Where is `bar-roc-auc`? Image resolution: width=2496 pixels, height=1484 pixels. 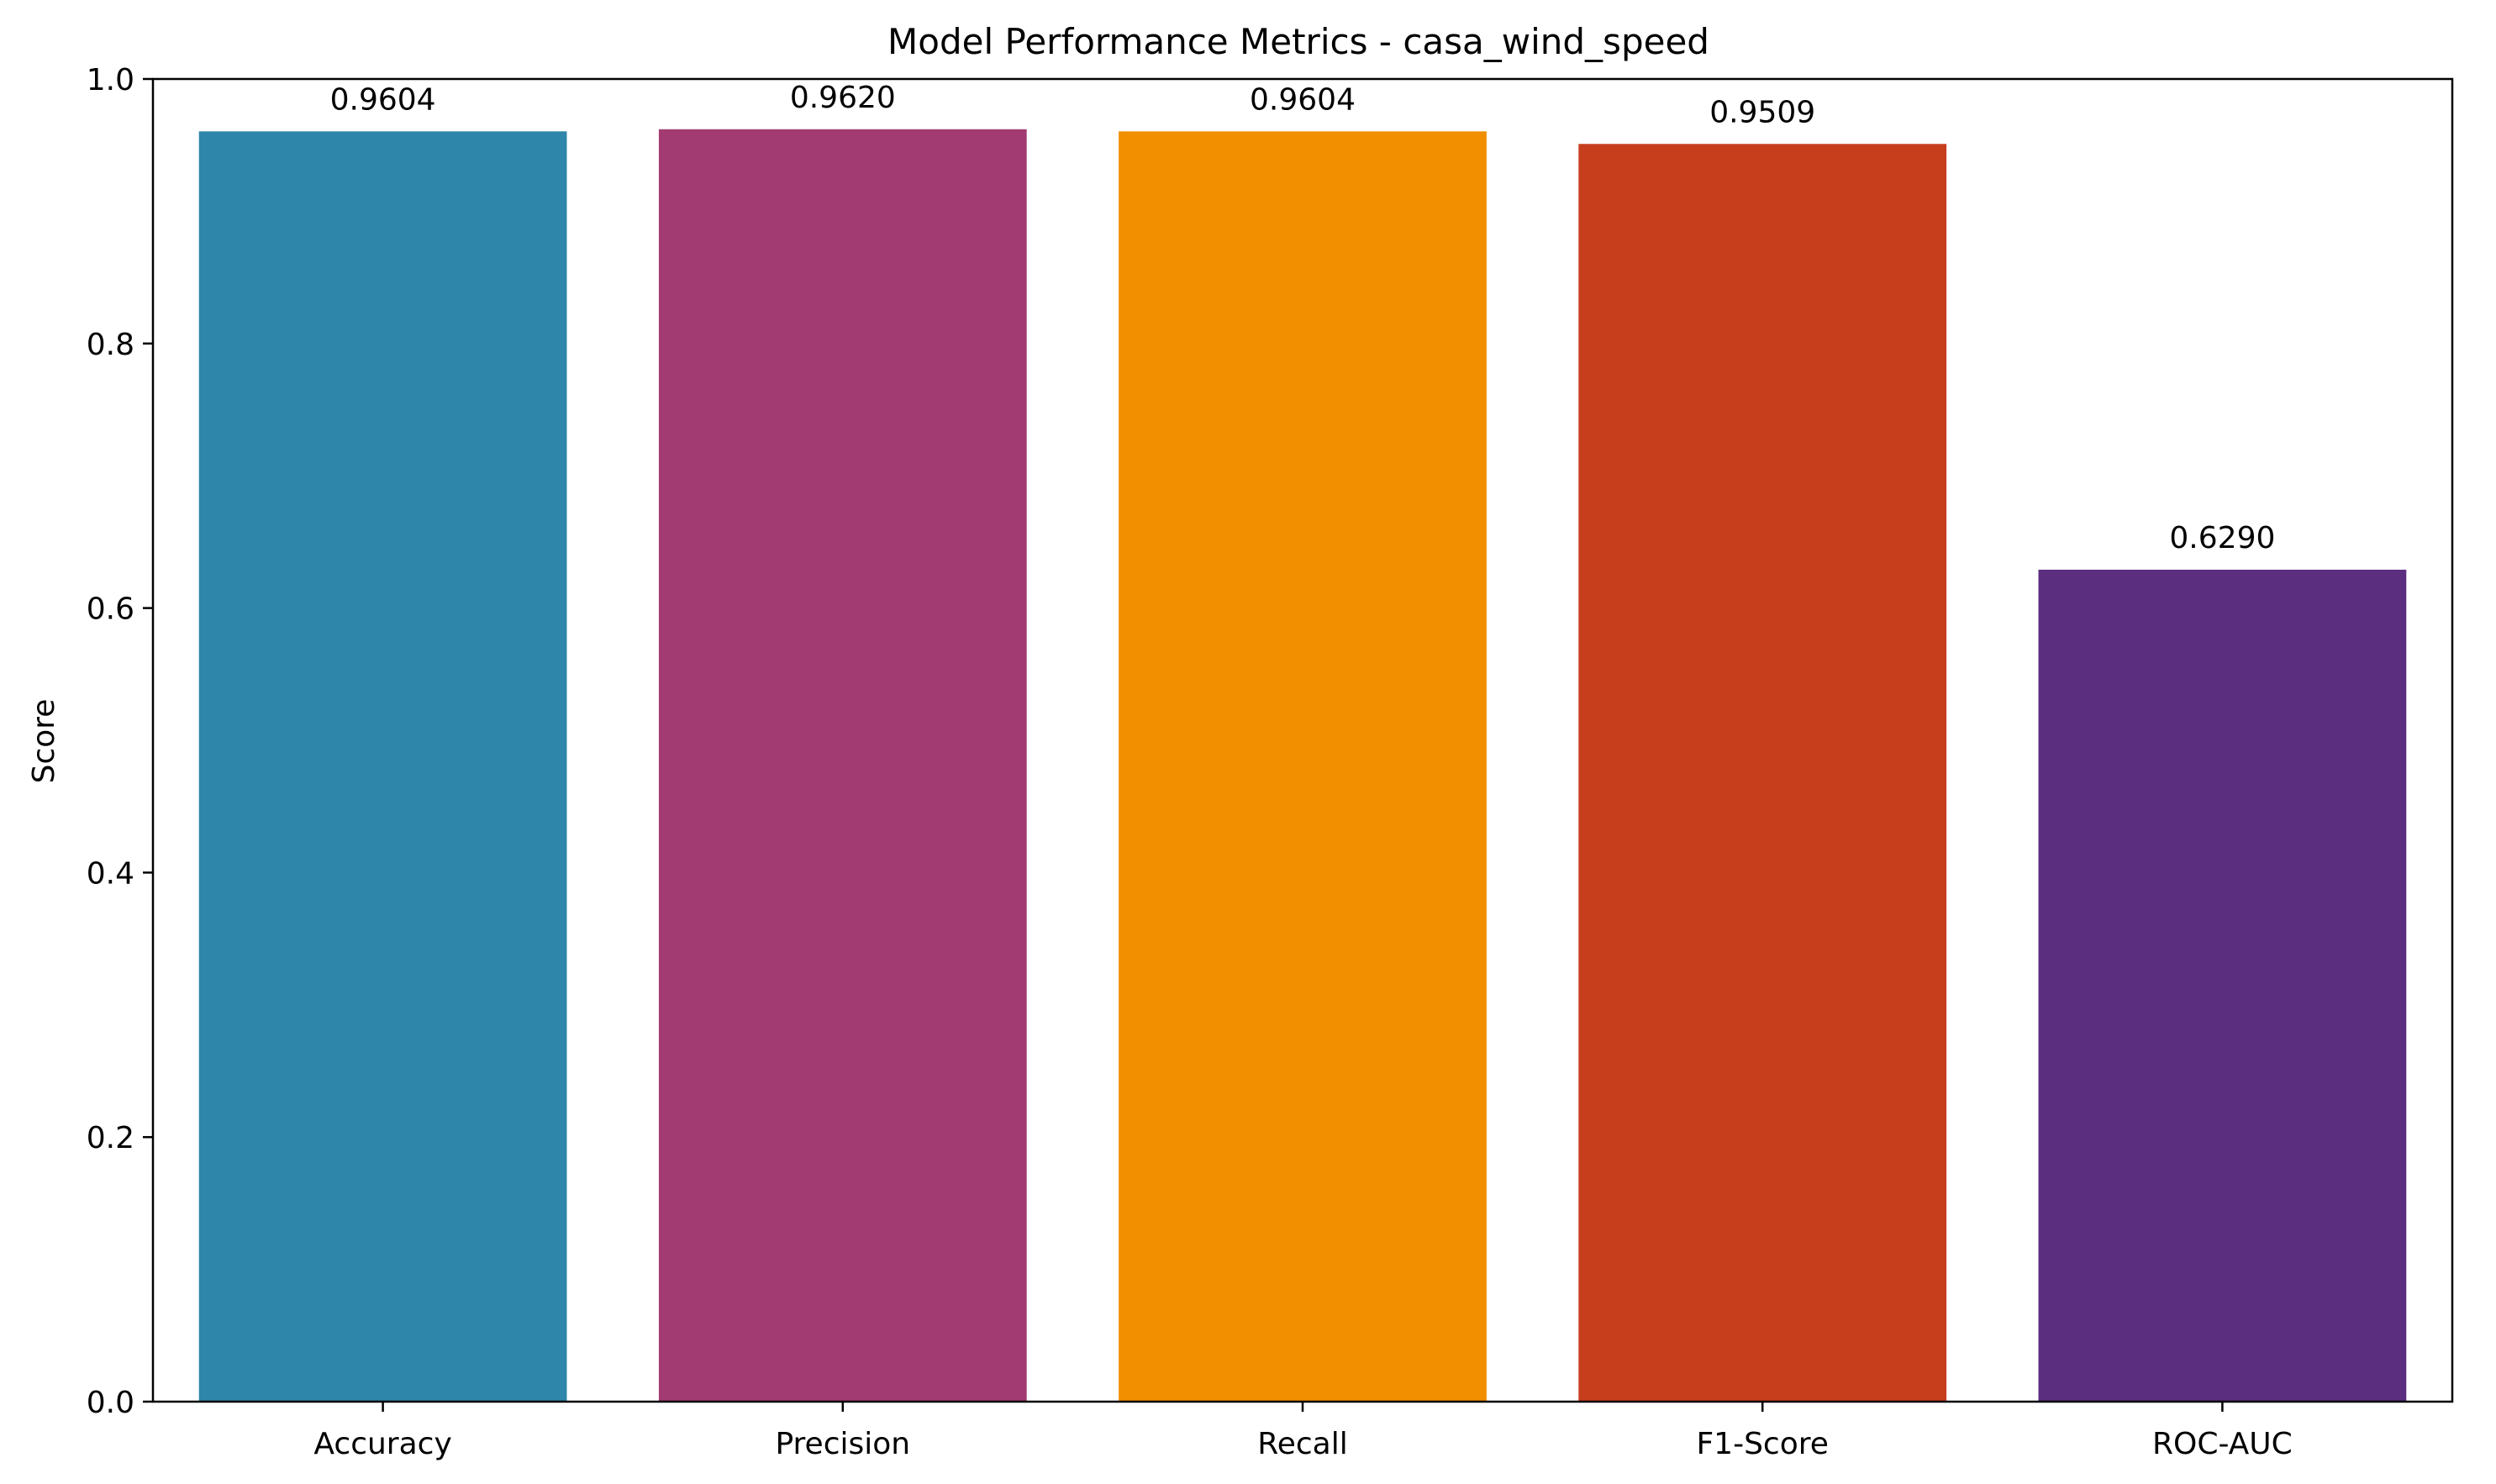 bar-roc-auc is located at coordinates (2222, 986).